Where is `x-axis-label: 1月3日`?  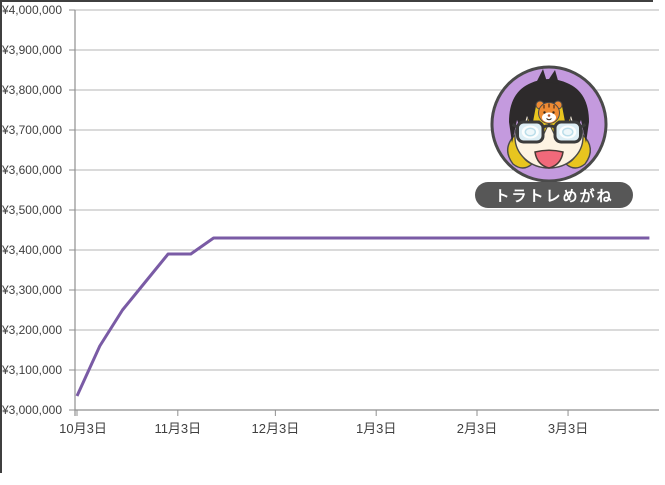
x-axis-label: 1月3日 is located at coordinates (376, 428).